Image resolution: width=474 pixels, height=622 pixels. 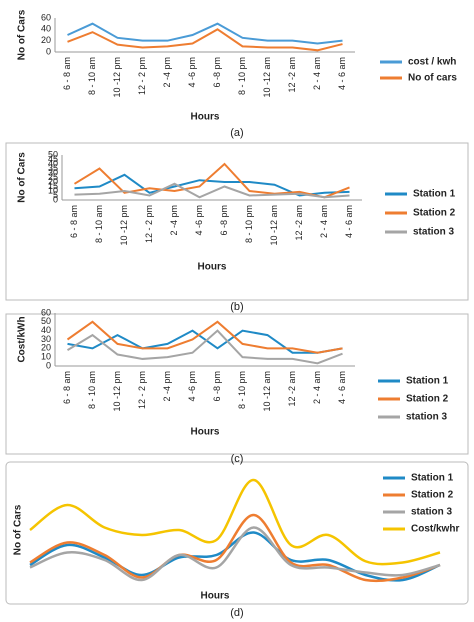 What do you see at coordinates (53, 177) in the screenshot?
I see `y-tick-label: 25` at bounding box center [53, 177].